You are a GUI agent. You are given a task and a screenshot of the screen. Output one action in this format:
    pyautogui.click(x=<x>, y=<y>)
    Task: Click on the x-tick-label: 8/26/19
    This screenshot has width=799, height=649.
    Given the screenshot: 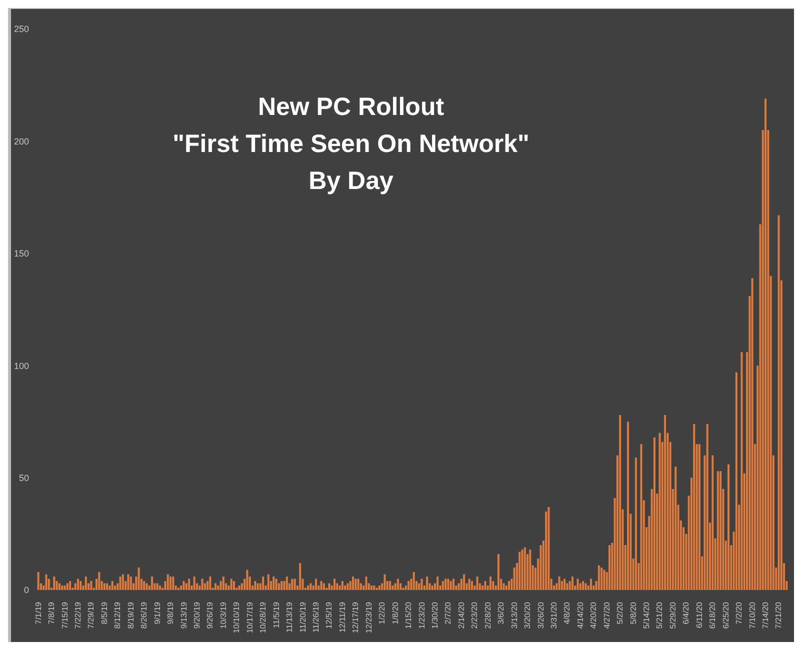 What is the action you would take?
    pyautogui.click(x=144, y=615)
    